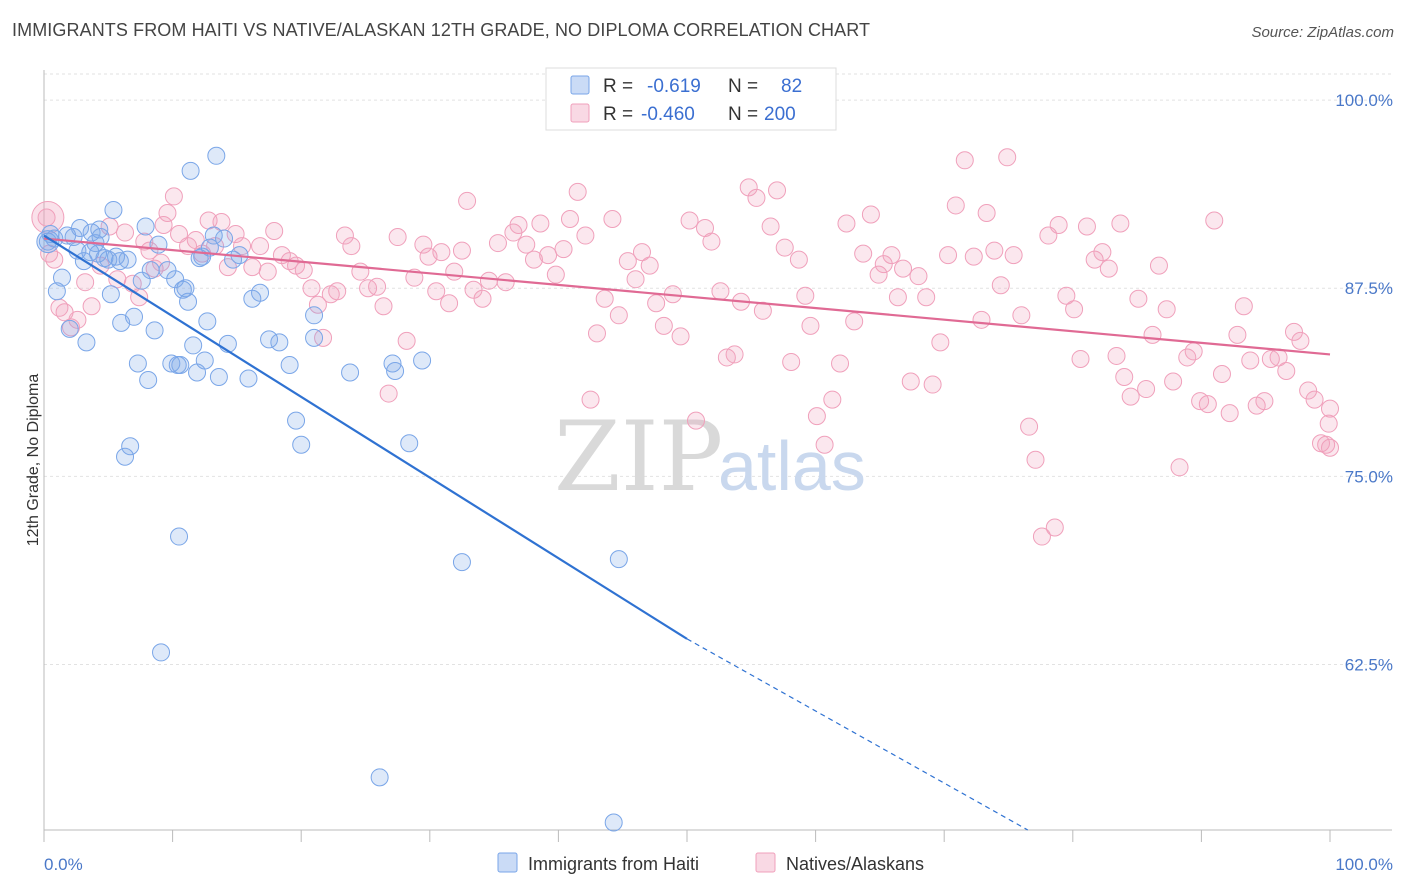 Image resolution: width=1406 pixels, height=892 pixels. I want to click on y-tick-label: 87.5%, so click(1369, 288).